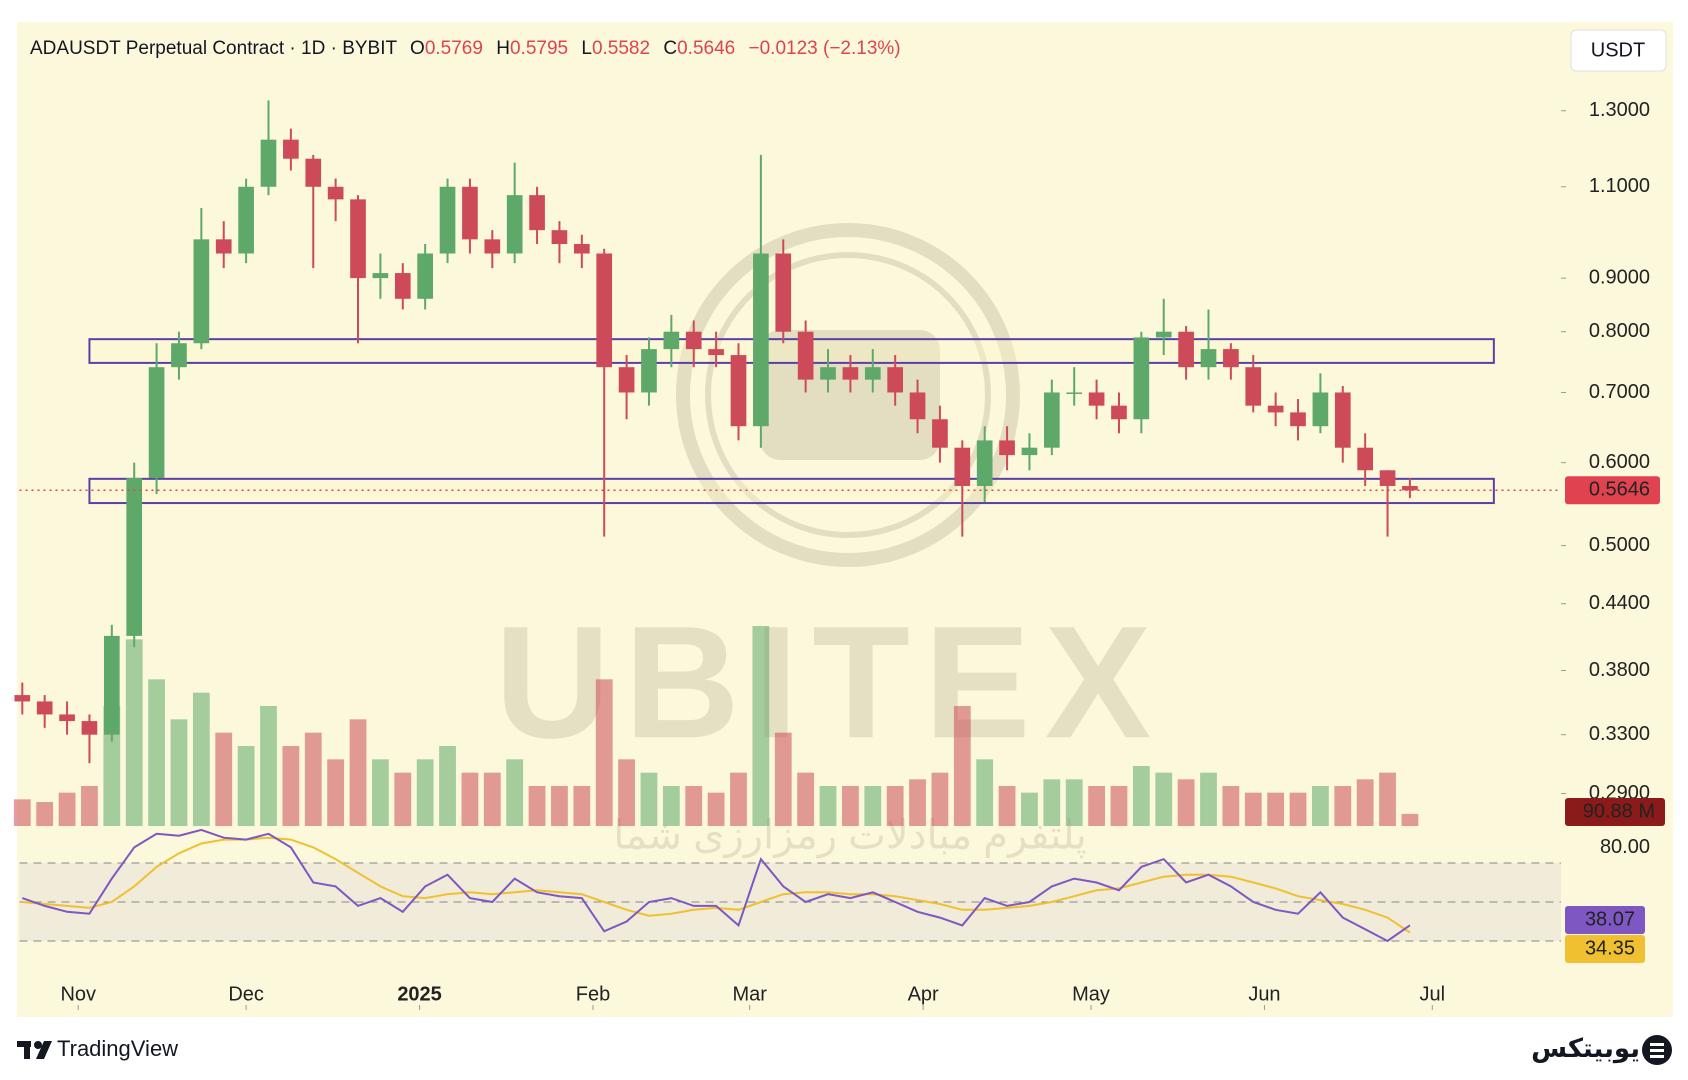 This screenshot has height=1080, width=1688. I want to click on rsi-ma-label-box, so click(1605, 949).